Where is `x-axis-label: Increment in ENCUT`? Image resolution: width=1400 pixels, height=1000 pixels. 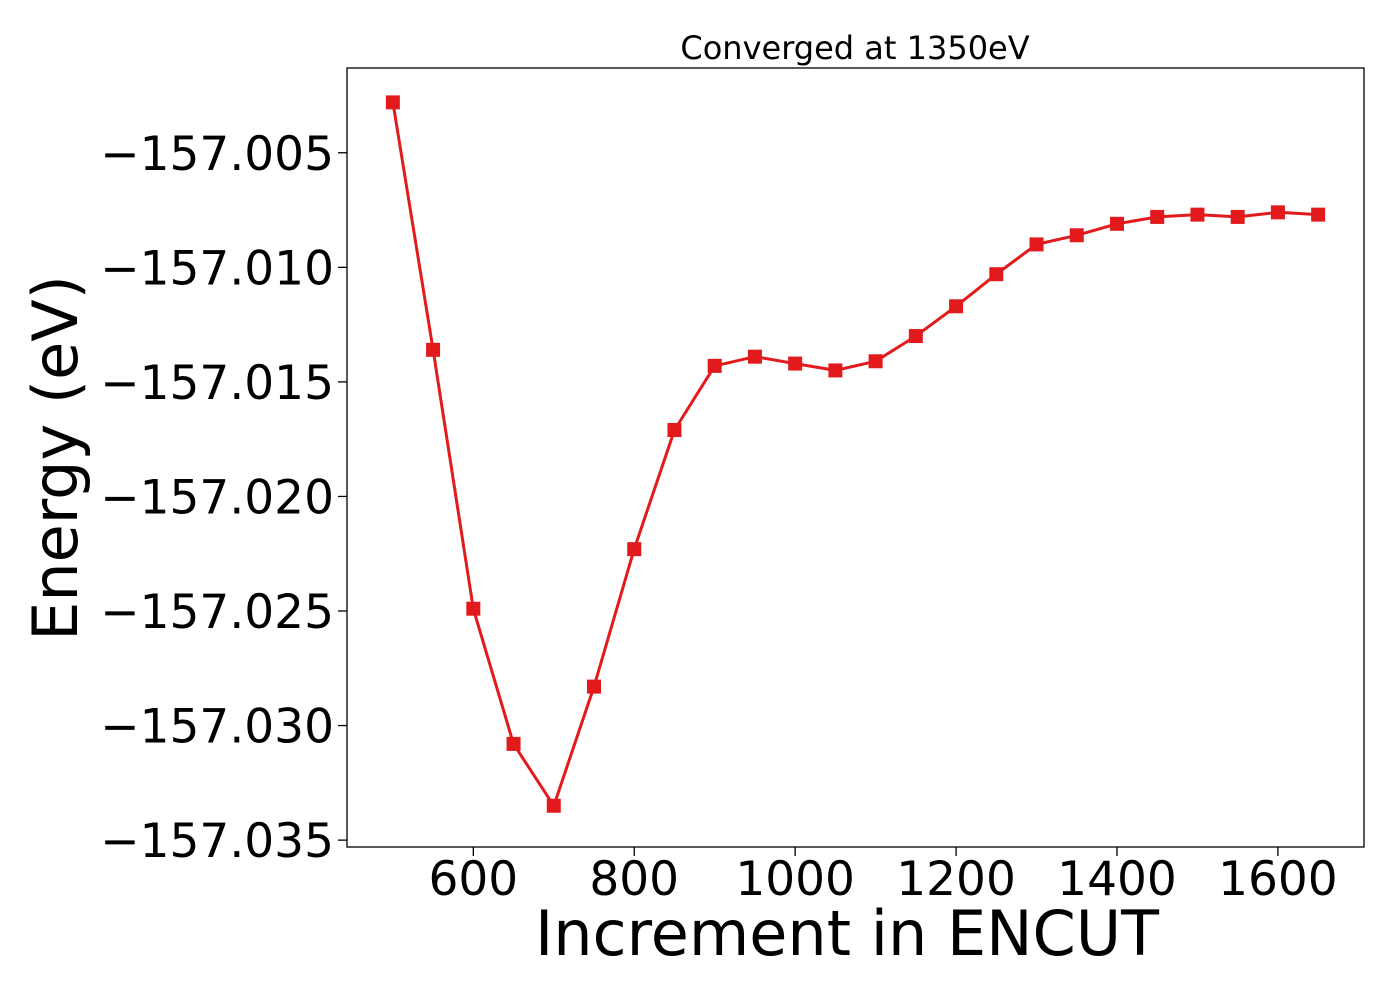
x-axis-label: Increment in ENCUT is located at coordinates (847, 933).